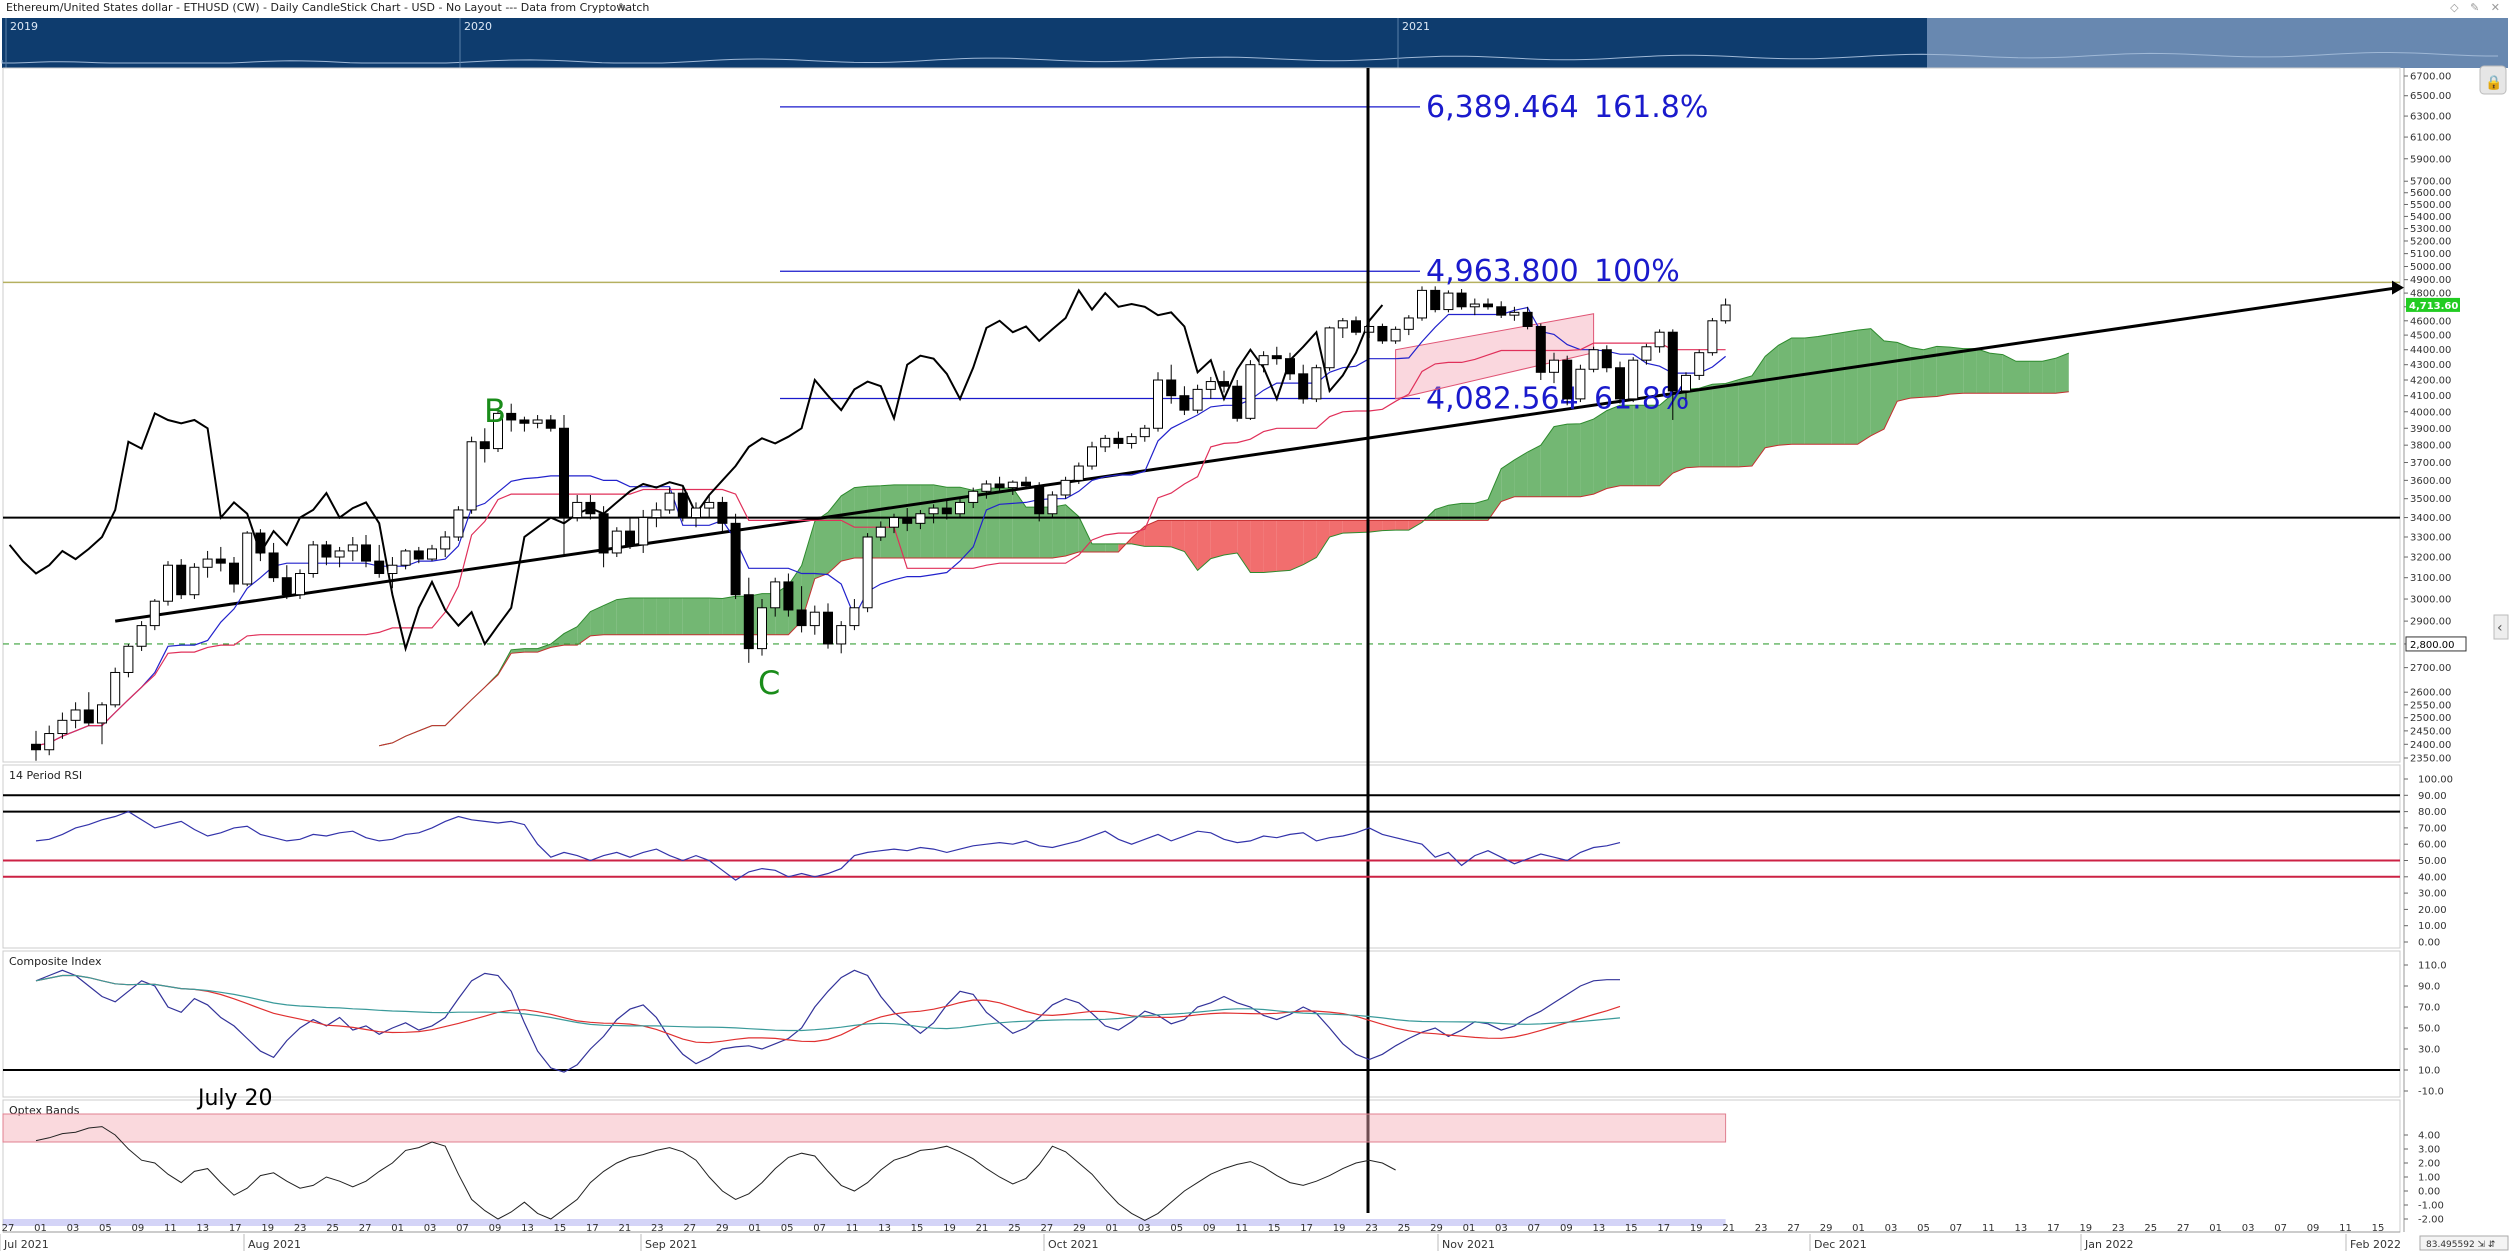  Describe the element at coordinates (332, 1228) in the screenshot. I see `date-tick-label: 25` at that location.